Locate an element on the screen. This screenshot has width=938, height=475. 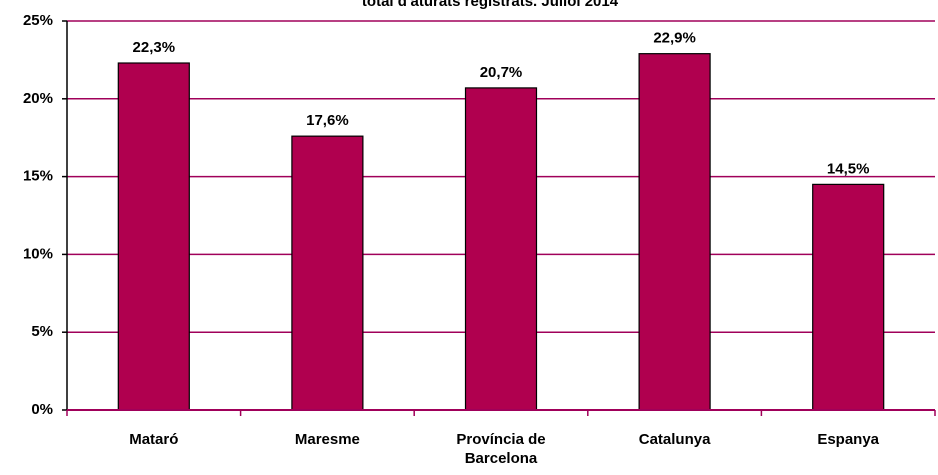
y-tick-label: 10% is located at coordinates (38, 253).